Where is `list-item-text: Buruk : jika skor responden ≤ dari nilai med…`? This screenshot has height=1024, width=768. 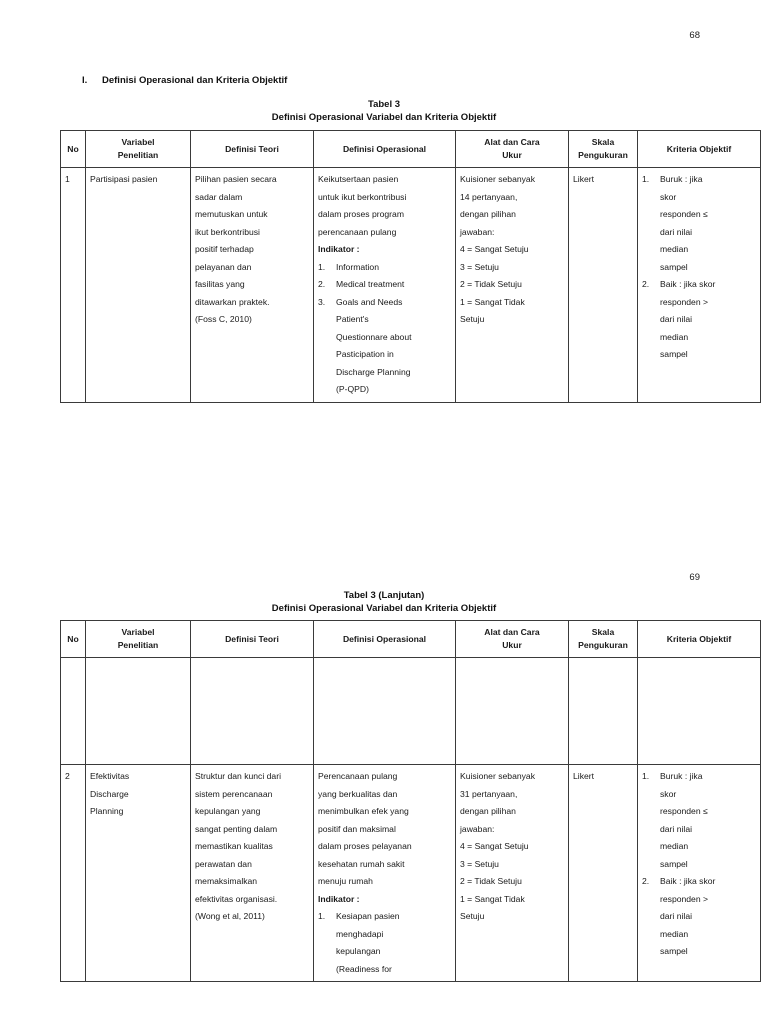 list-item-text: Buruk : jika skor responden ≤ dari nilai med… is located at coordinates (708, 820).